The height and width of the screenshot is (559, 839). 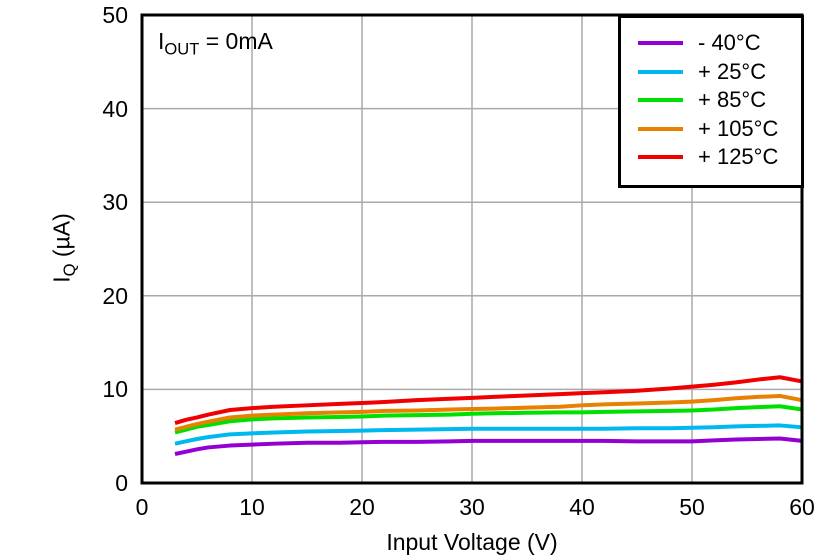 I want to click on annotation-rest: = 0mA, so click(x=236, y=41).